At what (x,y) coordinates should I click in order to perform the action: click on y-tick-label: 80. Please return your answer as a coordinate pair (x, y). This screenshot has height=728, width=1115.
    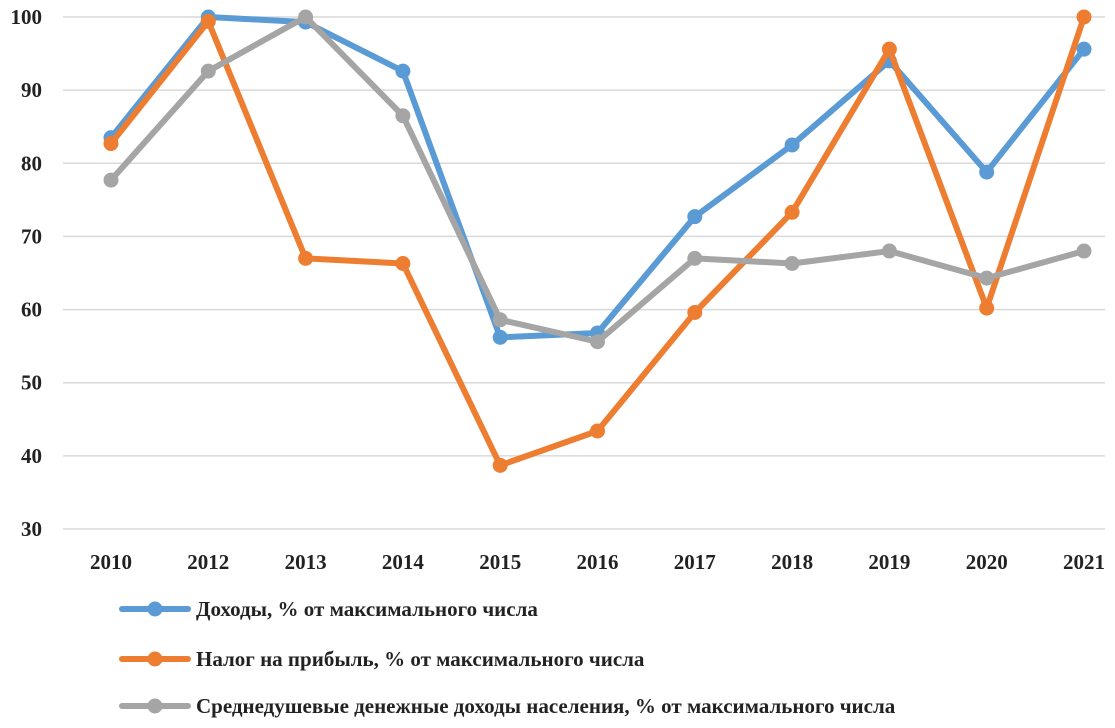
    Looking at the image, I should click on (31, 163).